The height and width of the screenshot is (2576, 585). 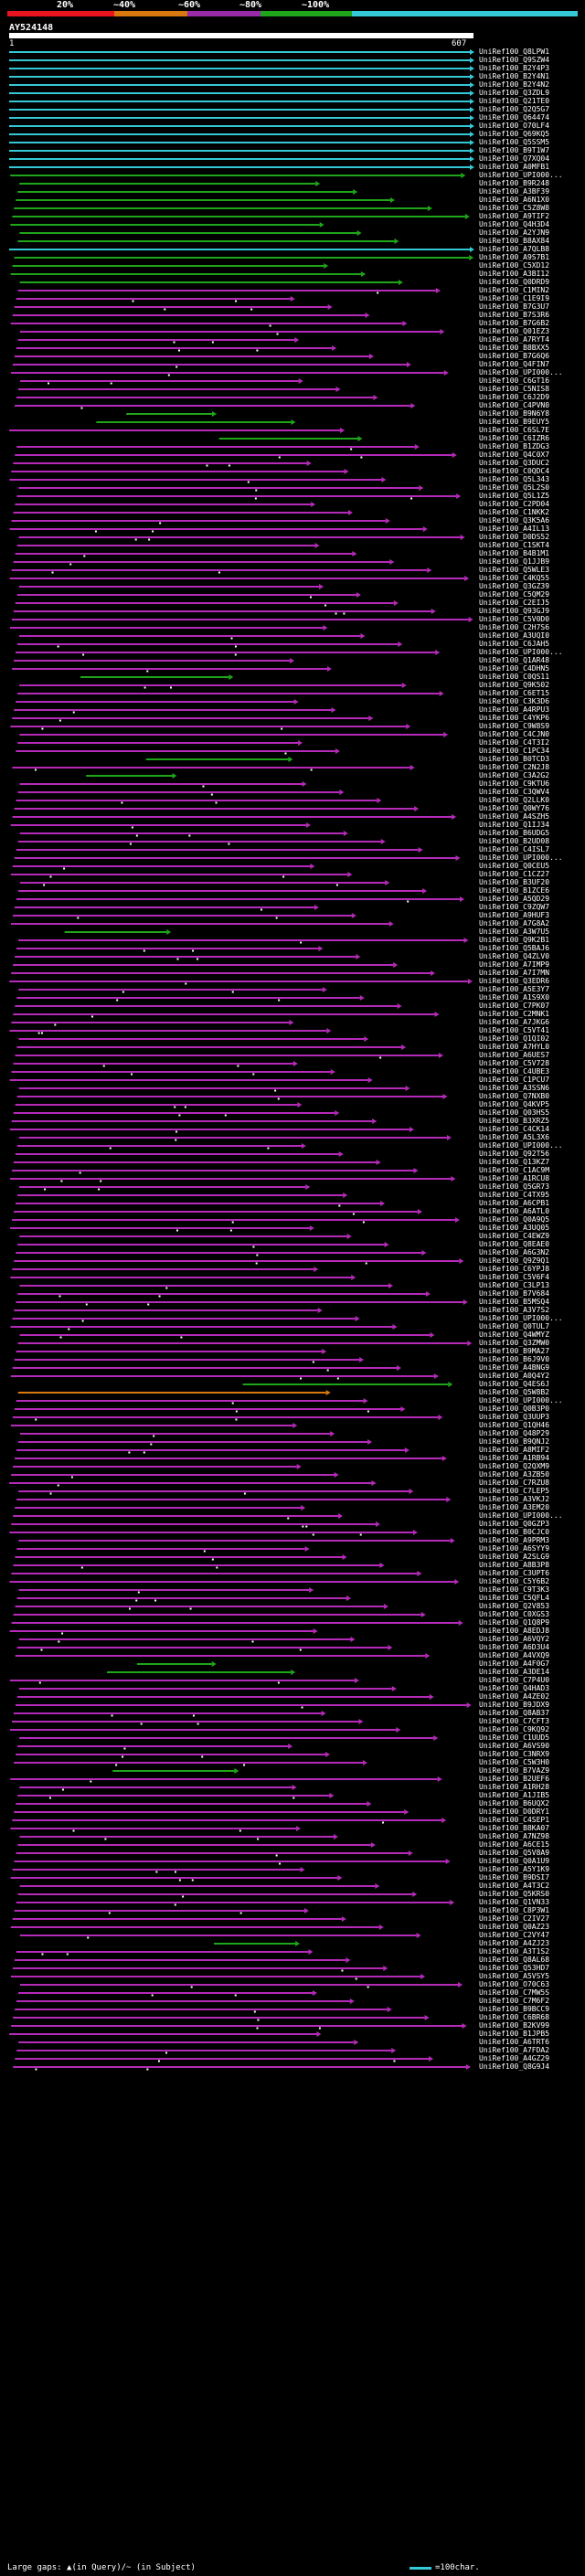 I want to click on hit-label: UniRef100_Q1QI02, so click(x=514, y=1038).